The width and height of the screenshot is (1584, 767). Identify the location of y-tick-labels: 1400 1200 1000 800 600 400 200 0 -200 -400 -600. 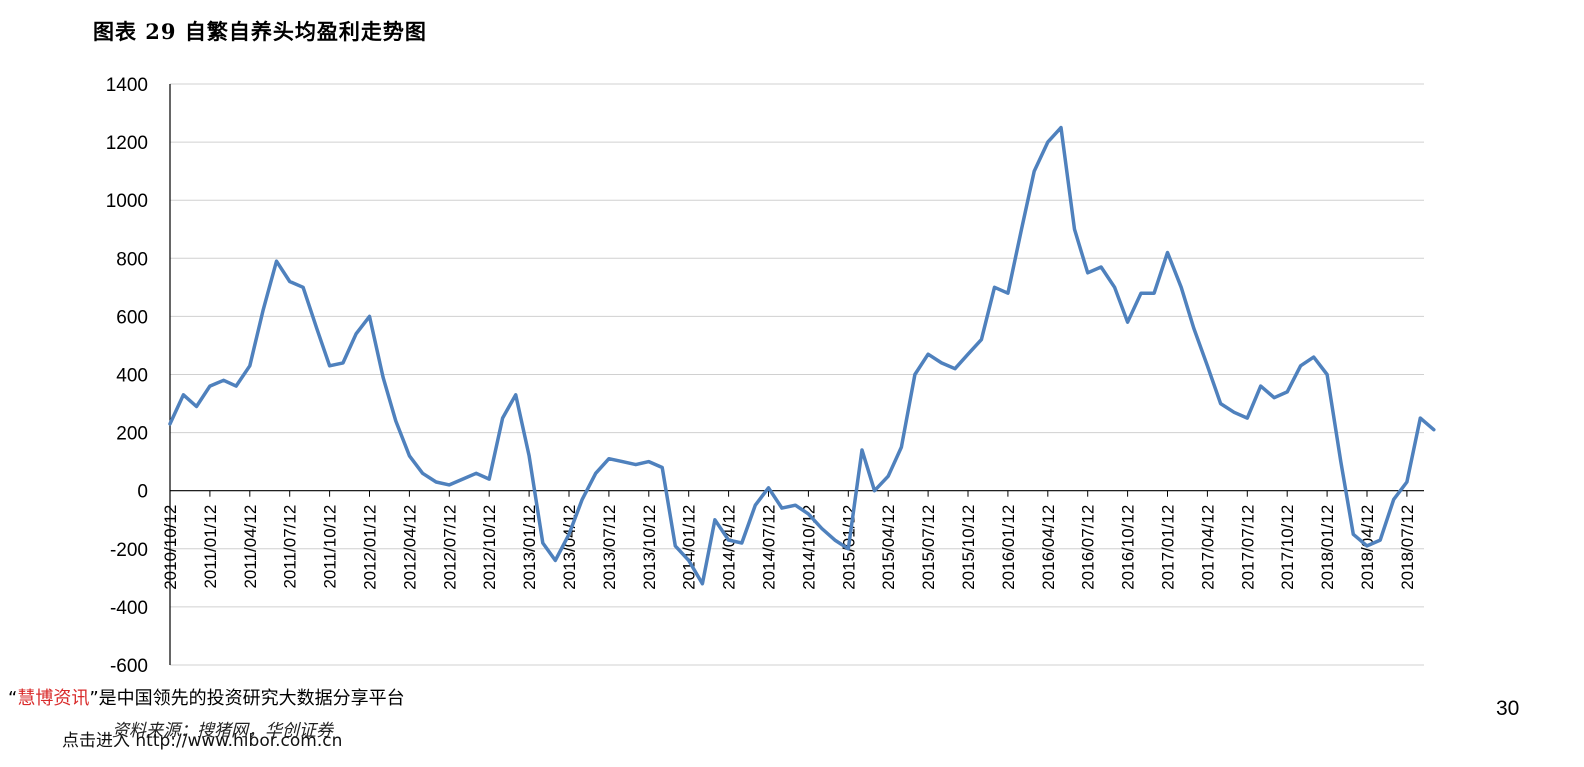
(127, 376).